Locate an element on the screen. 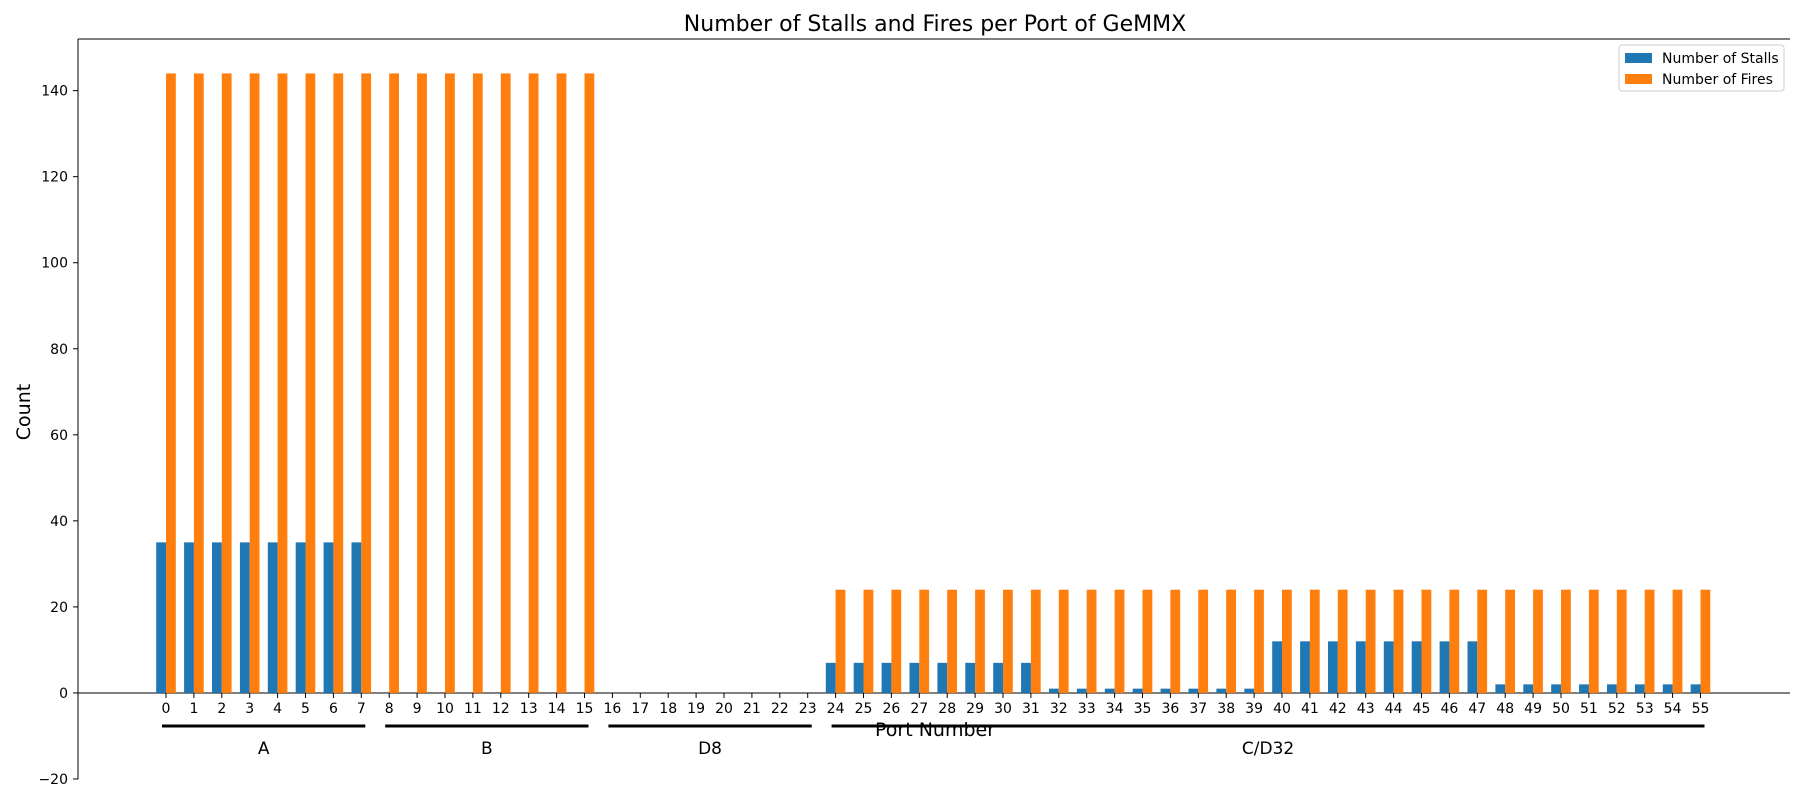 The image size is (1800, 800). x-tick-label: 28 is located at coordinates (947, 709).